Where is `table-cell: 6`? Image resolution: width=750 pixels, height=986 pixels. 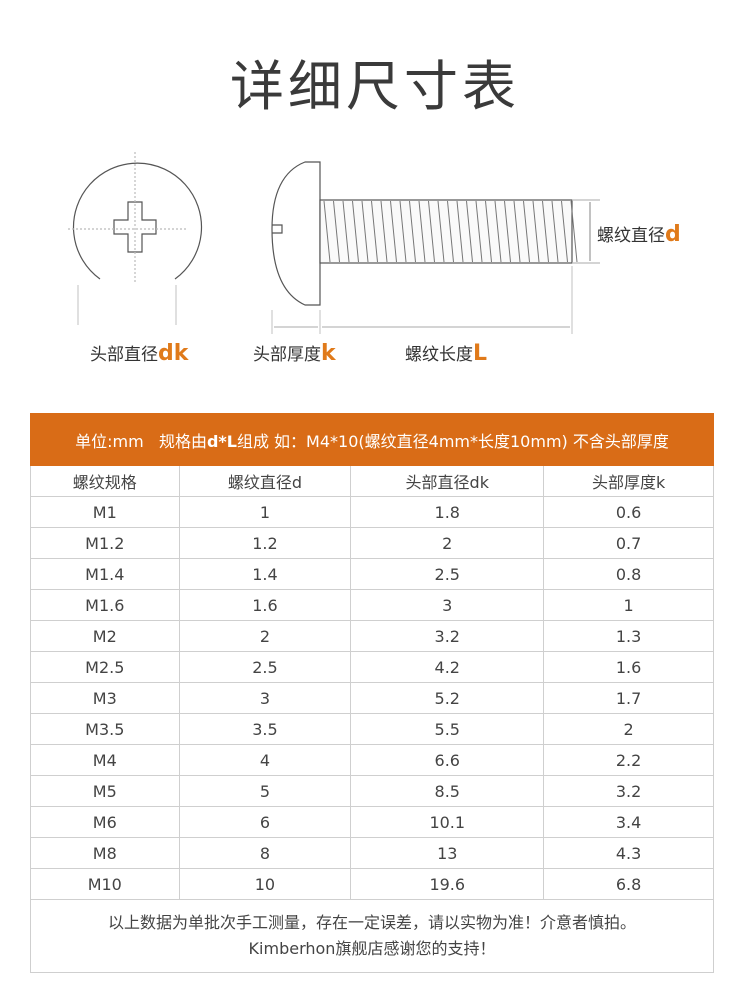 table-cell: 6 is located at coordinates (265, 822).